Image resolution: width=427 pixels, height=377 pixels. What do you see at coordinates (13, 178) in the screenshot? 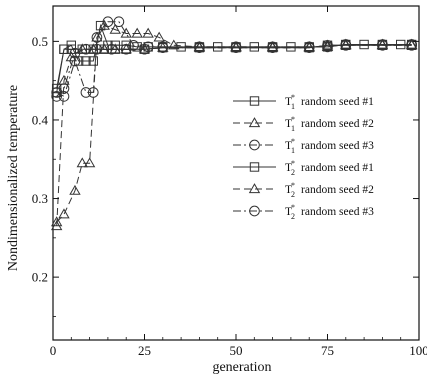
I see `y-axis-label: Nondimensionalized temperature` at bounding box center [13, 178].